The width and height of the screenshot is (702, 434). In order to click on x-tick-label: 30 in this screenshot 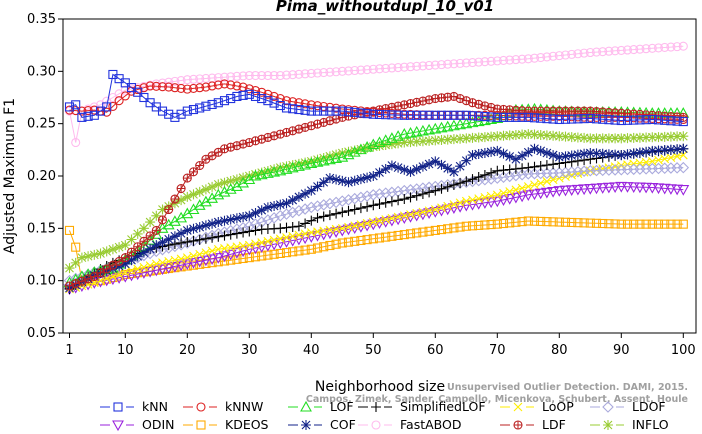, I will do `click(249, 350)`.